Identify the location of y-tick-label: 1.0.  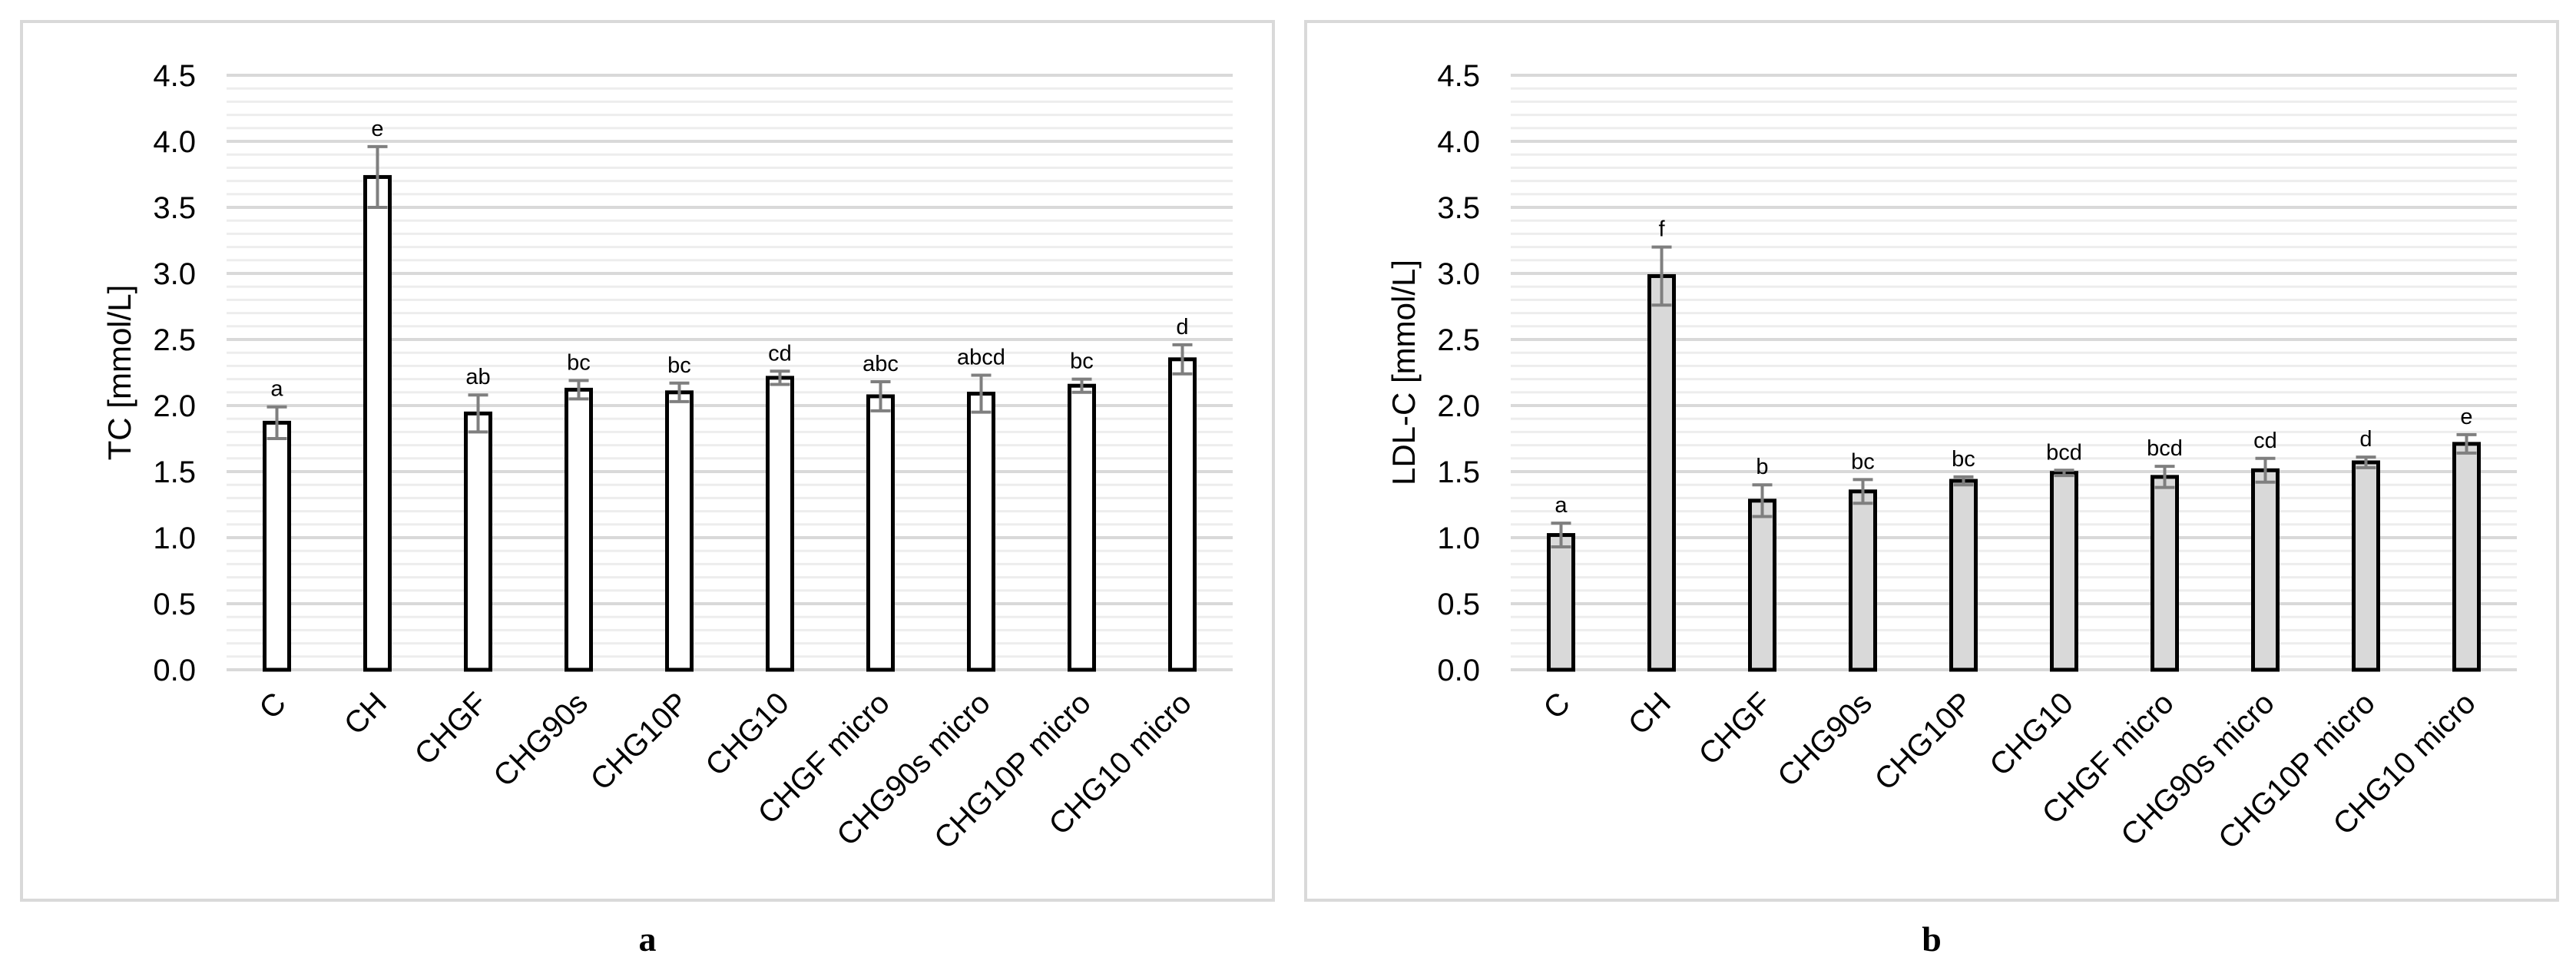
(1458, 539).